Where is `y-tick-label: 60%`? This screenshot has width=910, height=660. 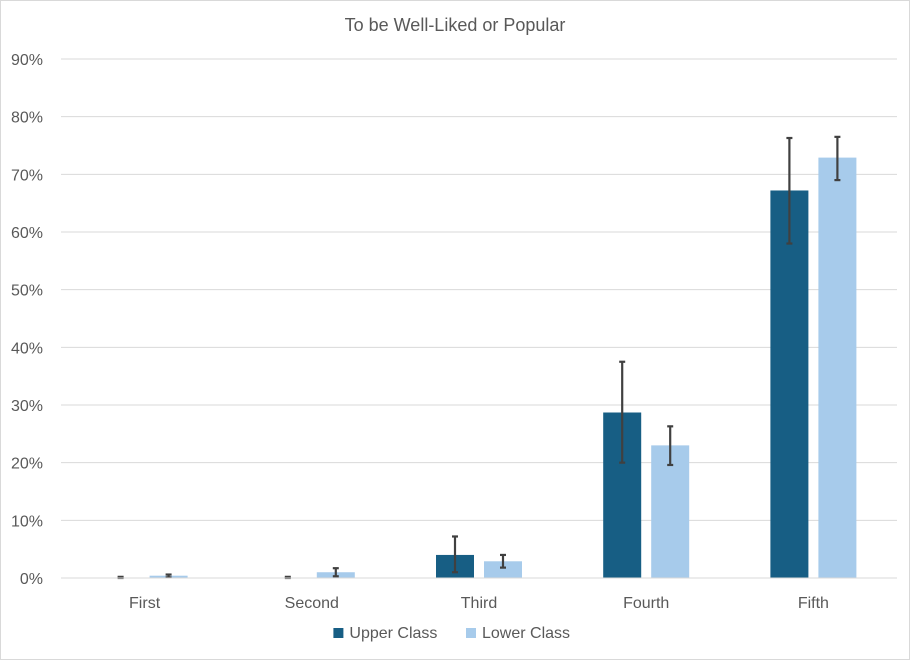 y-tick-label: 60% is located at coordinates (27, 233).